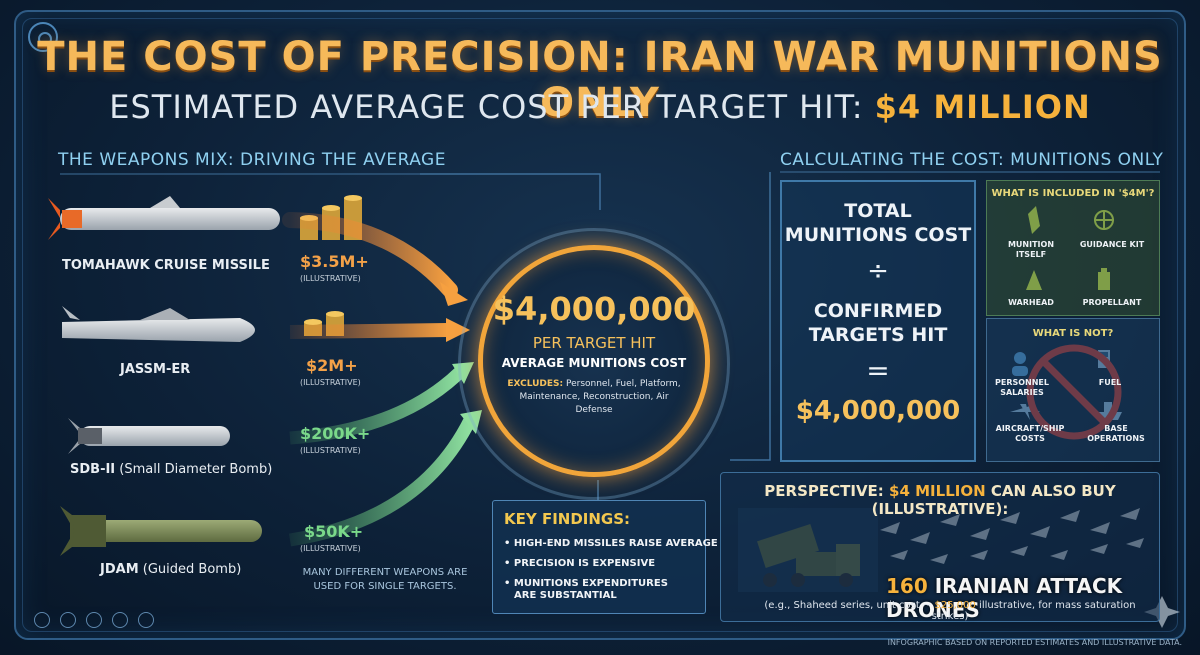 Image resolution: width=1200 pixels, height=655 pixels. What do you see at coordinates (878, 311) in the screenshot?
I see `calc-confirmed-line1: CONFIRMED` at bounding box center [878, 311].